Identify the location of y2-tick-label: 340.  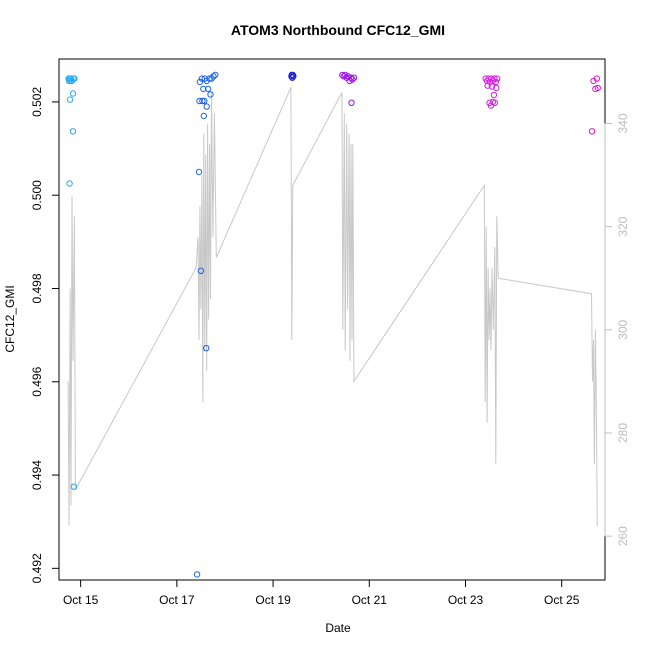
(623, 123).